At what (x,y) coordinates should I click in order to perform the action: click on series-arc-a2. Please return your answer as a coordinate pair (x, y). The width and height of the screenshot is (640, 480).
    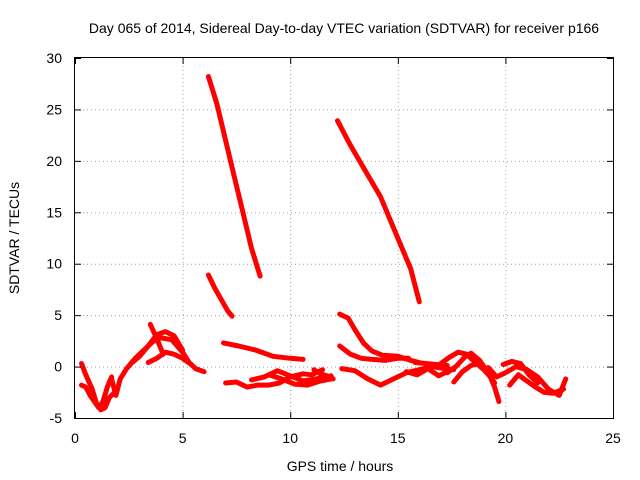
    Looking at the image, I should click on (97, 392).